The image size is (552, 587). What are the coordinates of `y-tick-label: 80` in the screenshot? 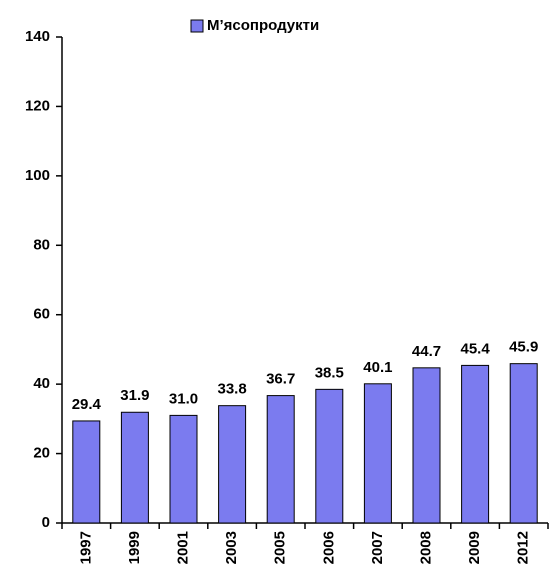 It's located at (41, 244).